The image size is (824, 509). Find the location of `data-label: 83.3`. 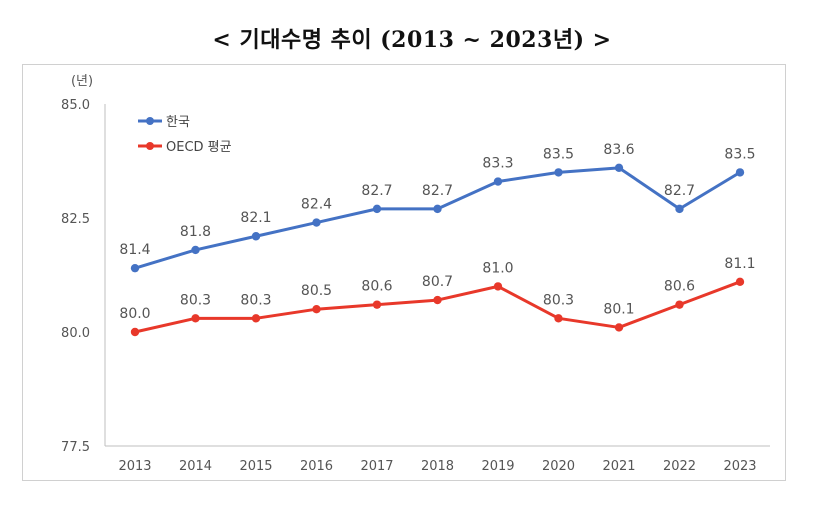

data-label: 83.3 is located at coordinates (497, 164).